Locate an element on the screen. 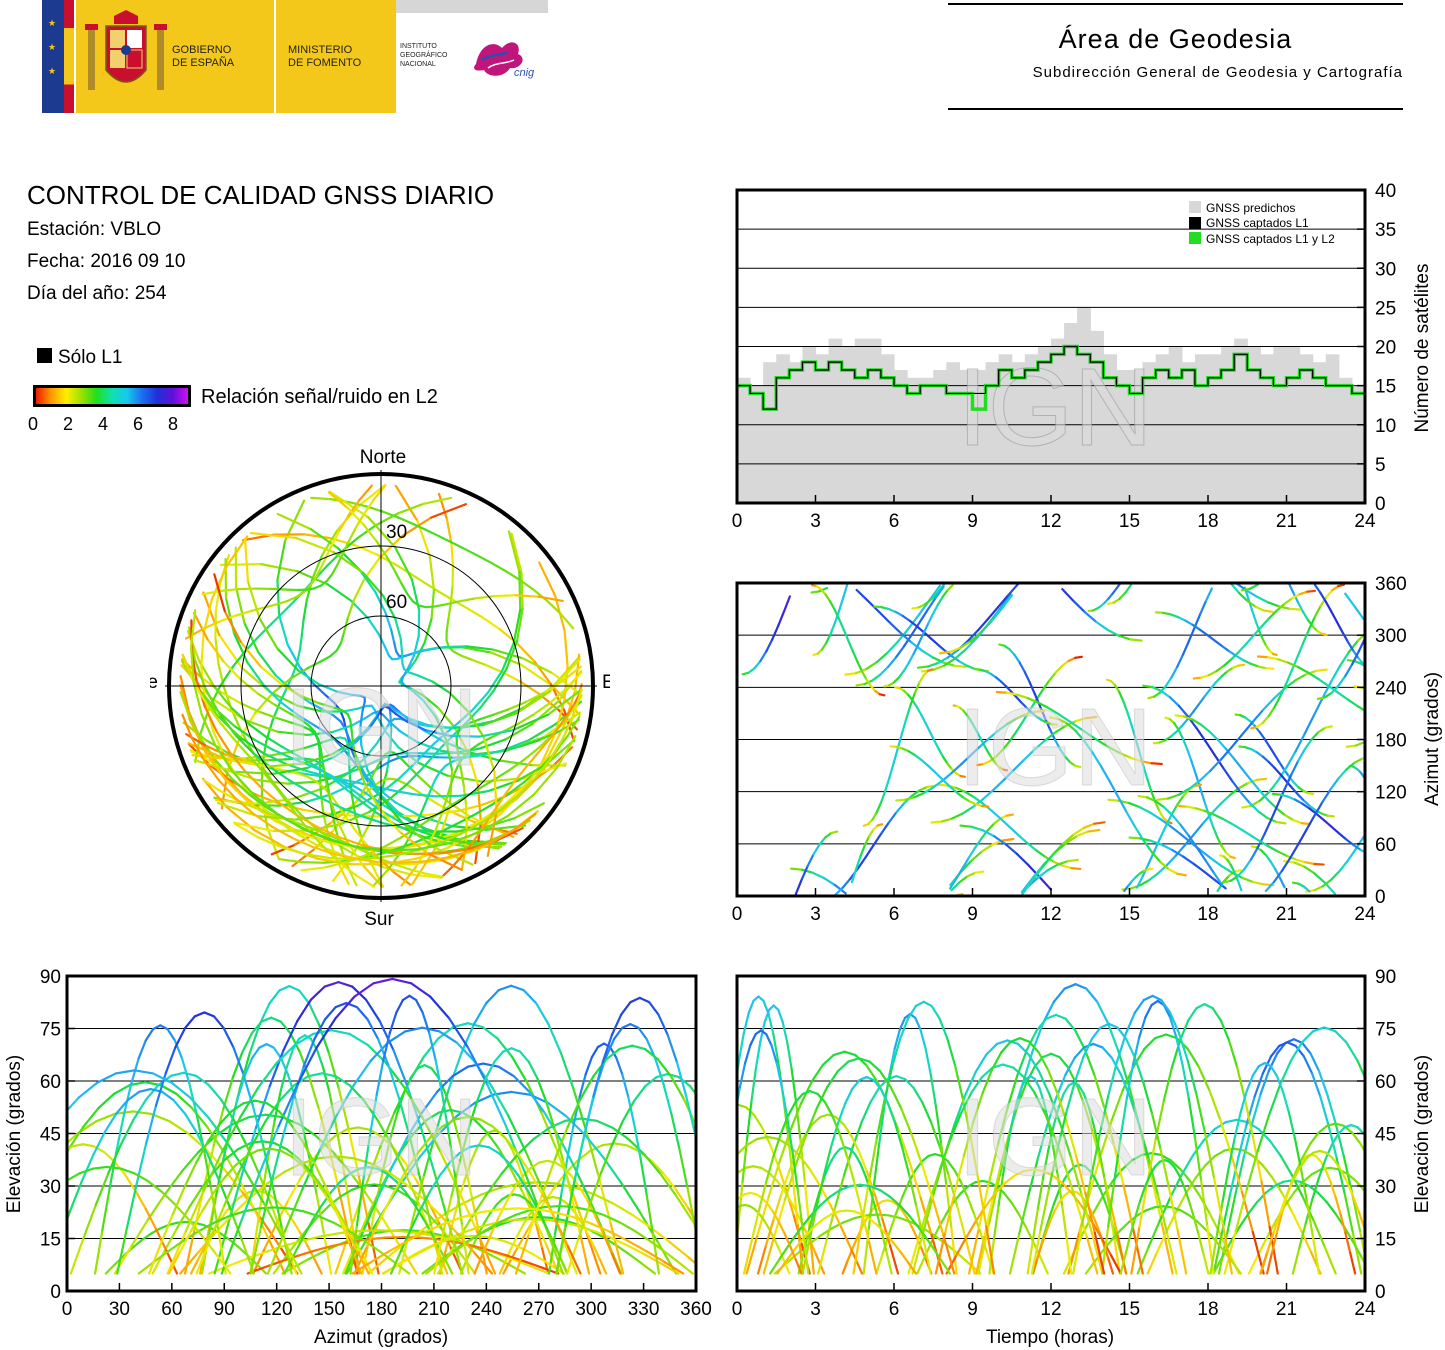 This screenshot has height=1350, width=1445. x-tick-label: 3 is located at coordinates (815, 1309).